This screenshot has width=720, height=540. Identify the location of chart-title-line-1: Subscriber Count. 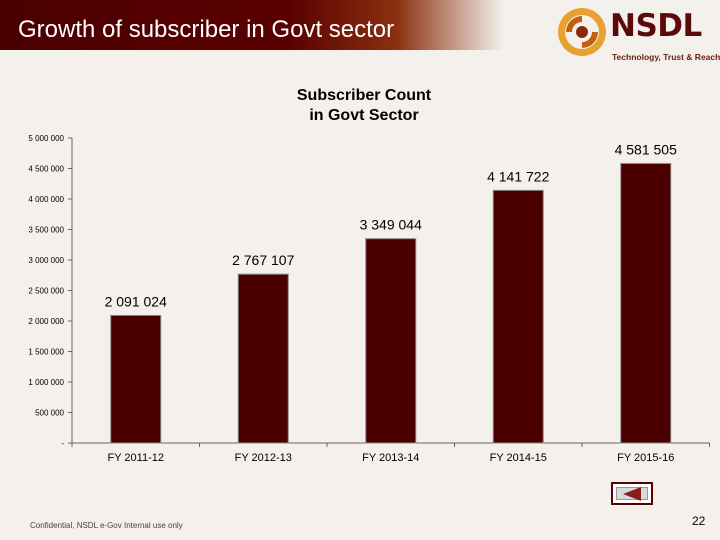
(364, 95).